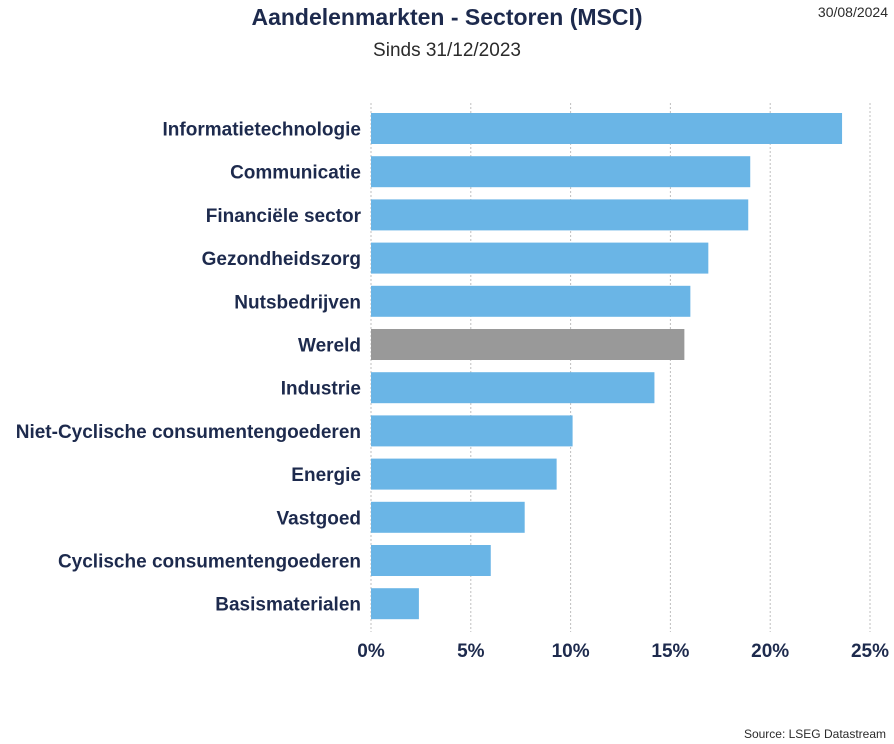 The image size is (894, 744). I want to click on category-label: Communicatie, so click(295, 173).